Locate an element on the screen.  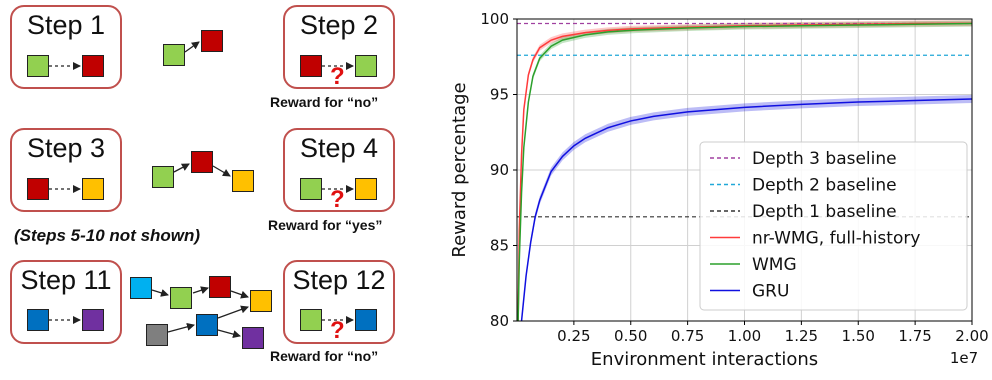
legend-entry-label: Depth 2 baseline is located at coordinates (824, 186).